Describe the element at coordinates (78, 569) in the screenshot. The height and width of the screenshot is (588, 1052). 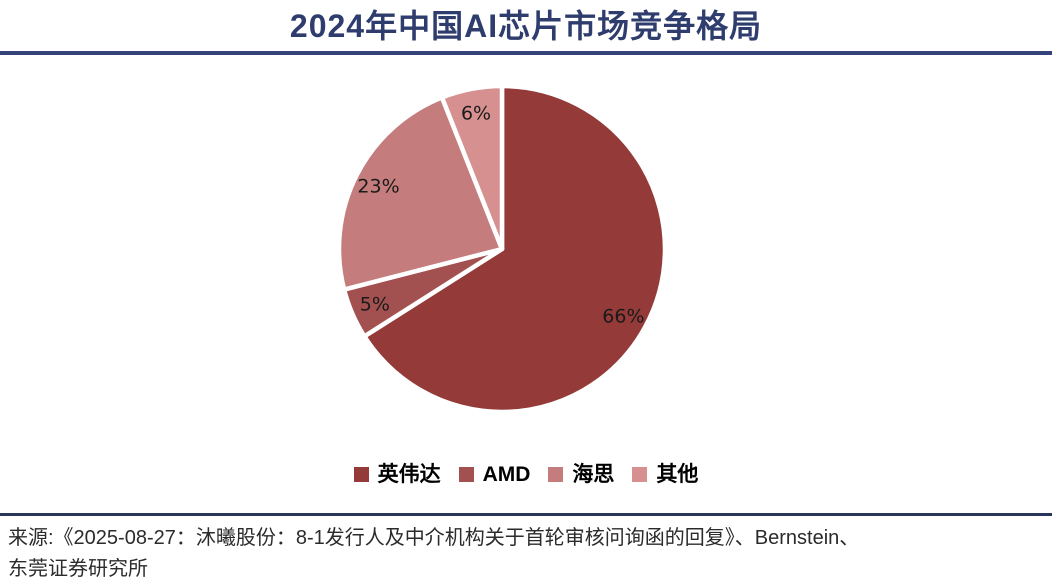
I see `source-line: 东莞证券研究所` at that location.